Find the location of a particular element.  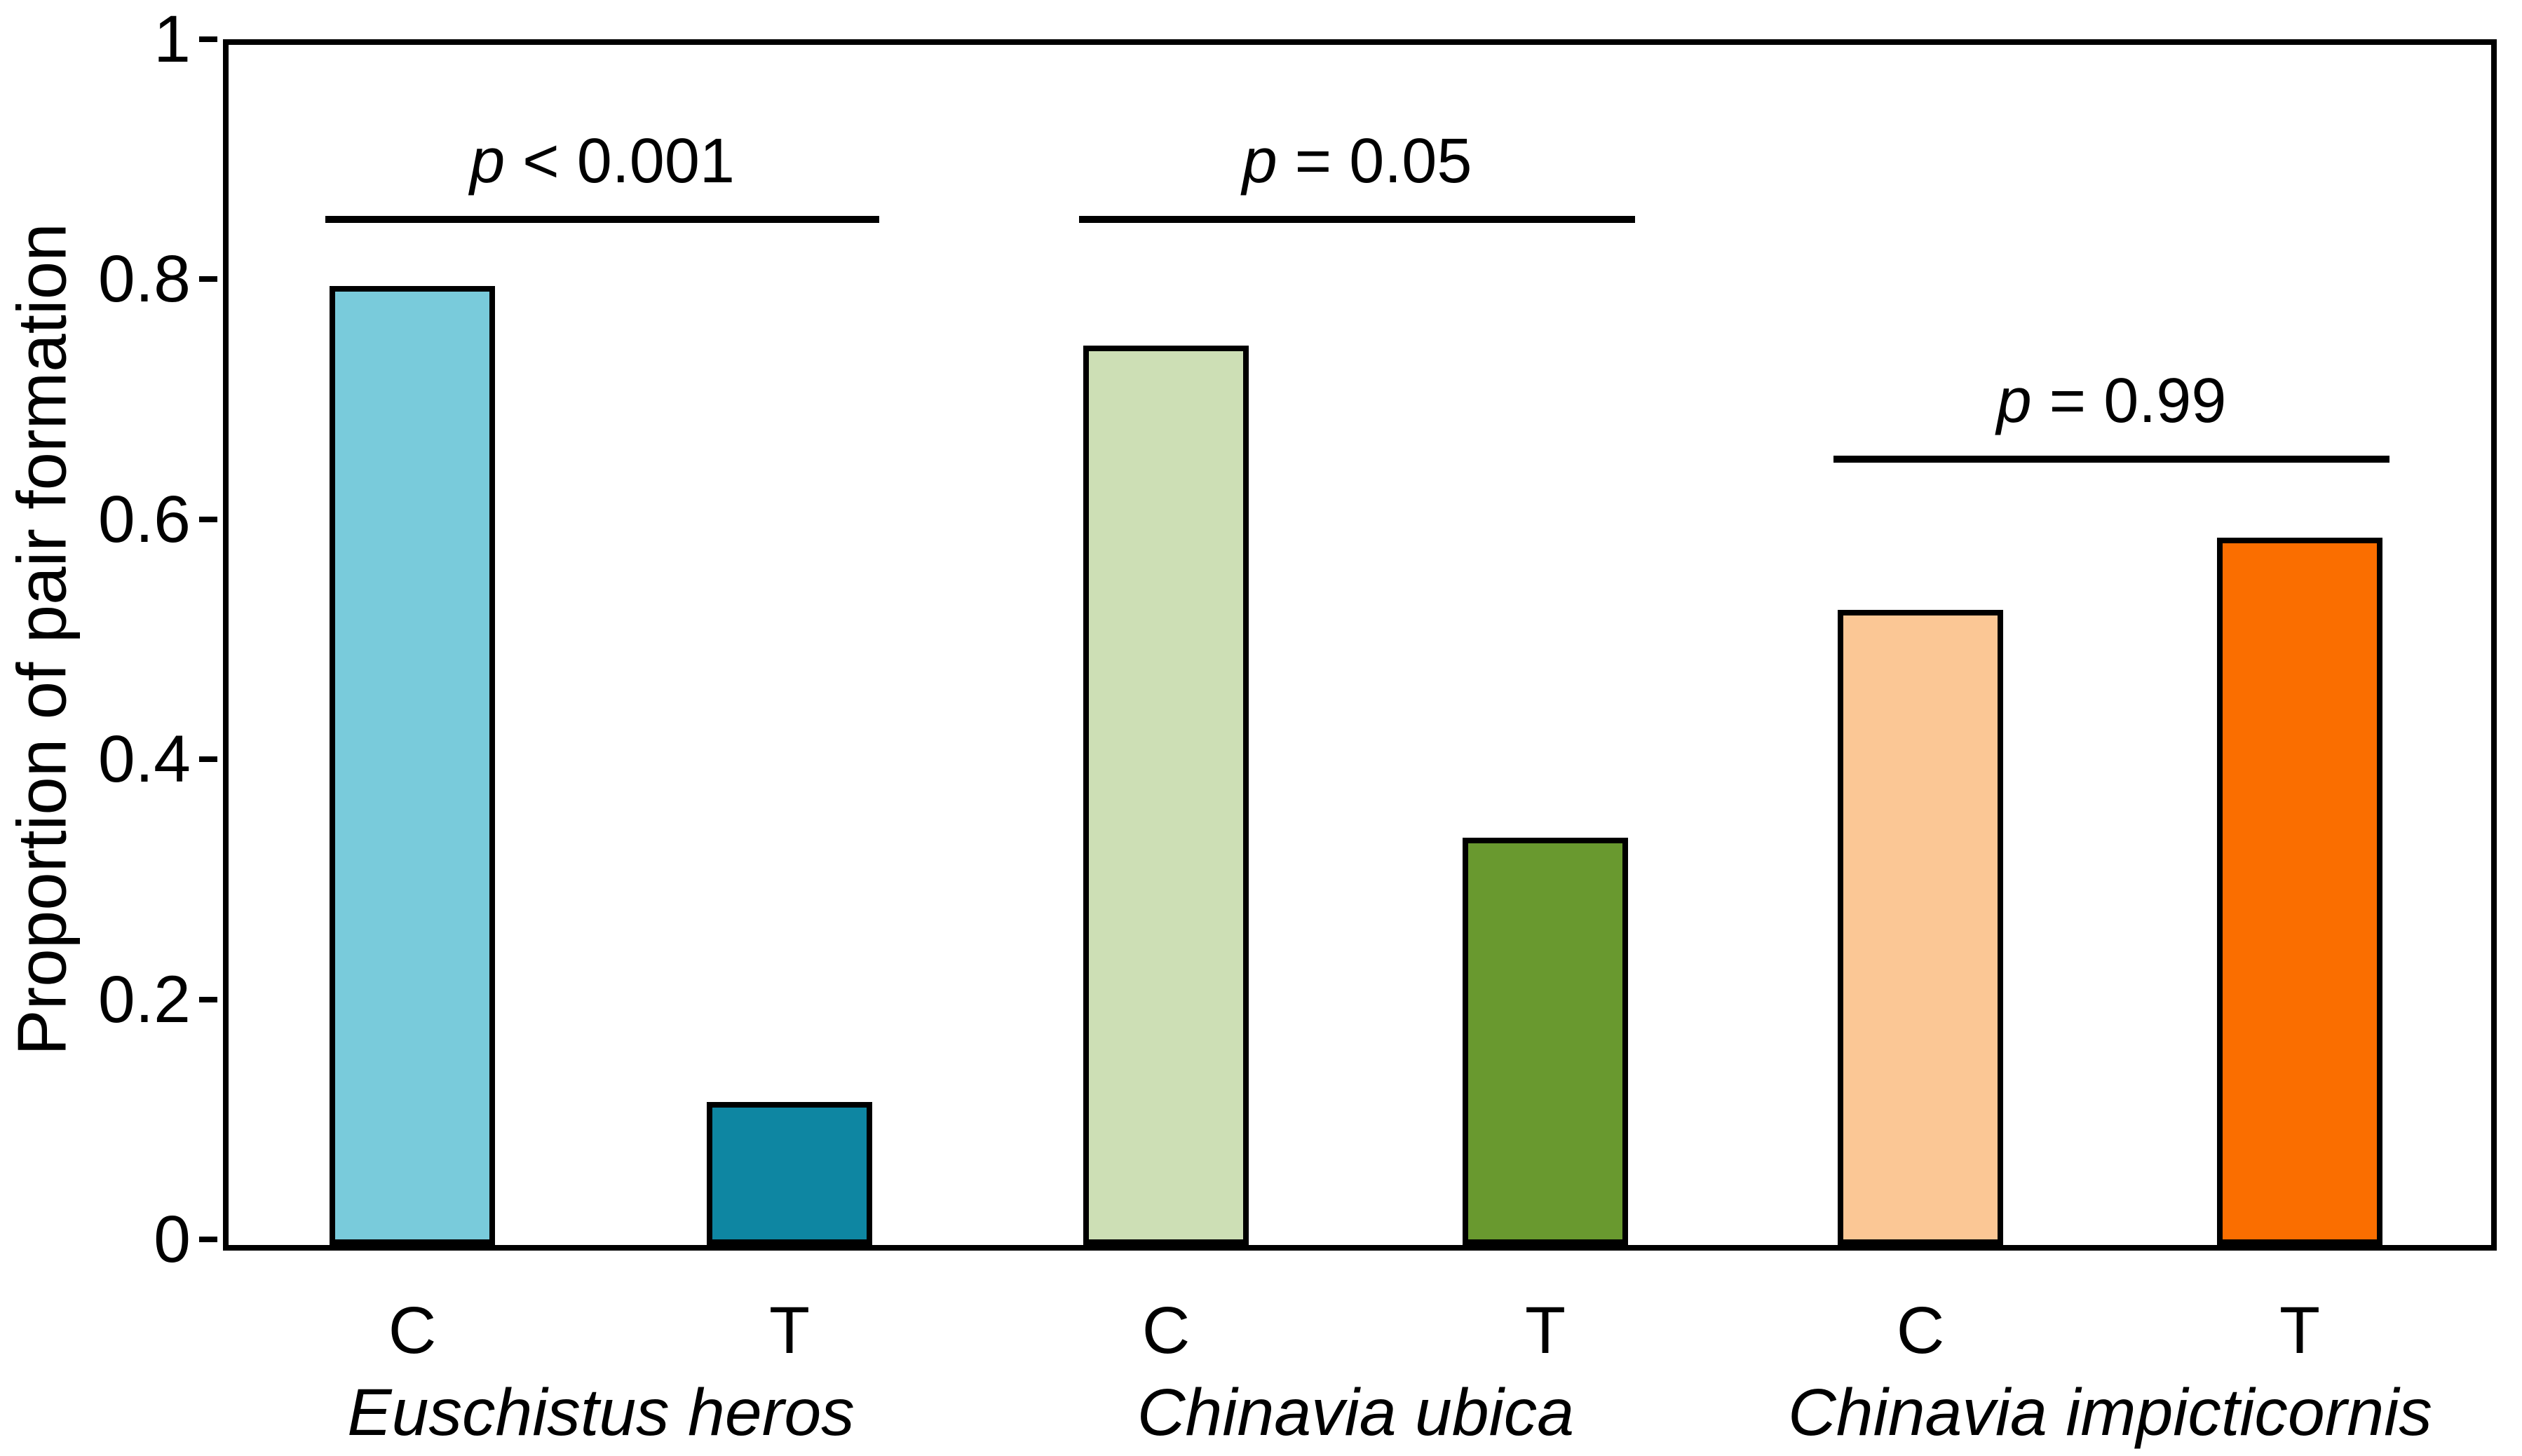

p-value-label: p = 0.99 is located at coordinates (2112, 401).